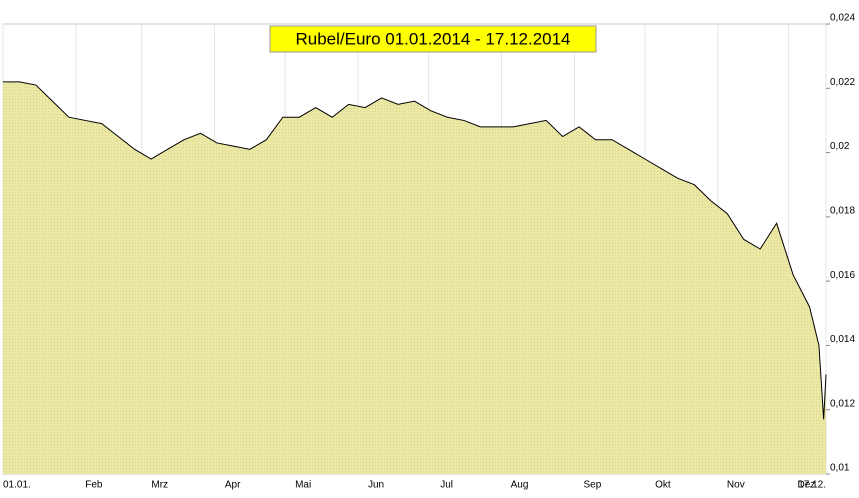 This screenshot has width=859, height=498. Describe the element at coordinates (303, 485) in the screenshot. I see `x-tick-label: Mai` at that location.